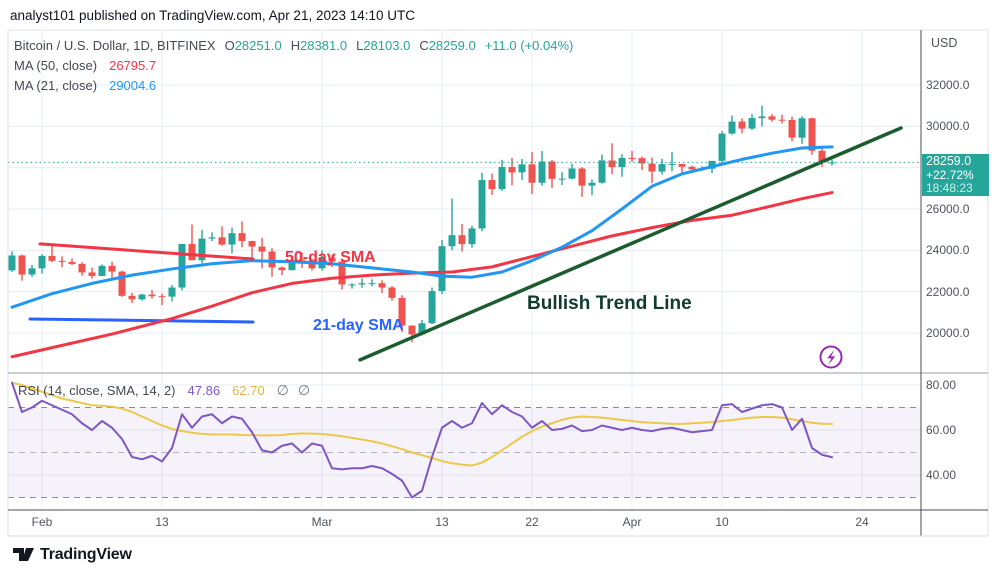  What do you see at coordinates (133, 65) in the screenshot?
I see `ma50-value: 26795.7` at bounding box center [133, 65].